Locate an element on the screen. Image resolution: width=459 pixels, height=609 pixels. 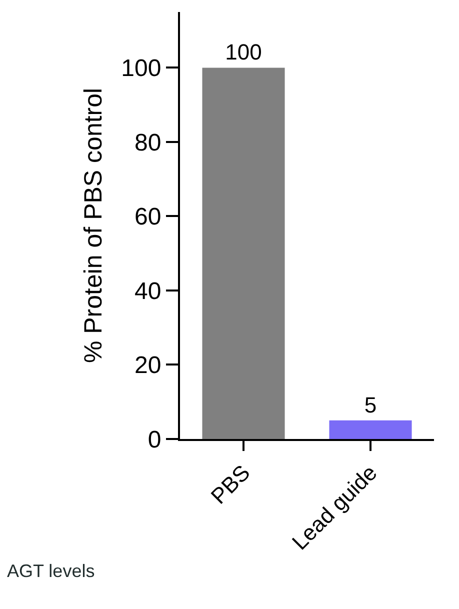
data-label: 100 is located at coordinates (243, 52).